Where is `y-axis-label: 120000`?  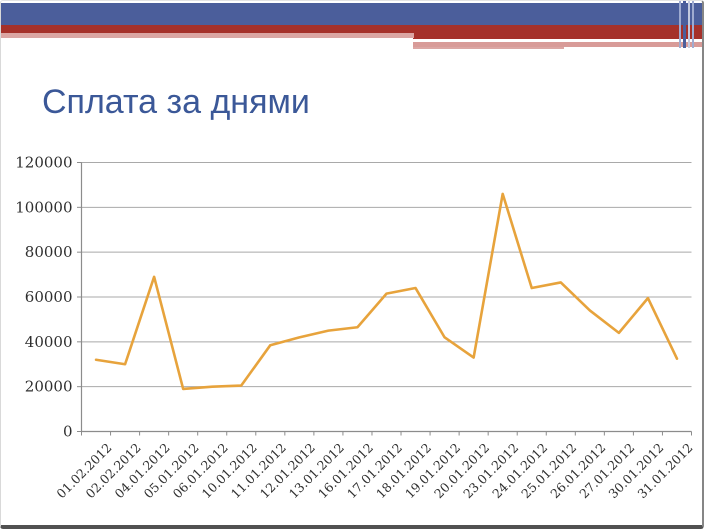
y-axis-label: 120000 is located at coordinates (43, 163).